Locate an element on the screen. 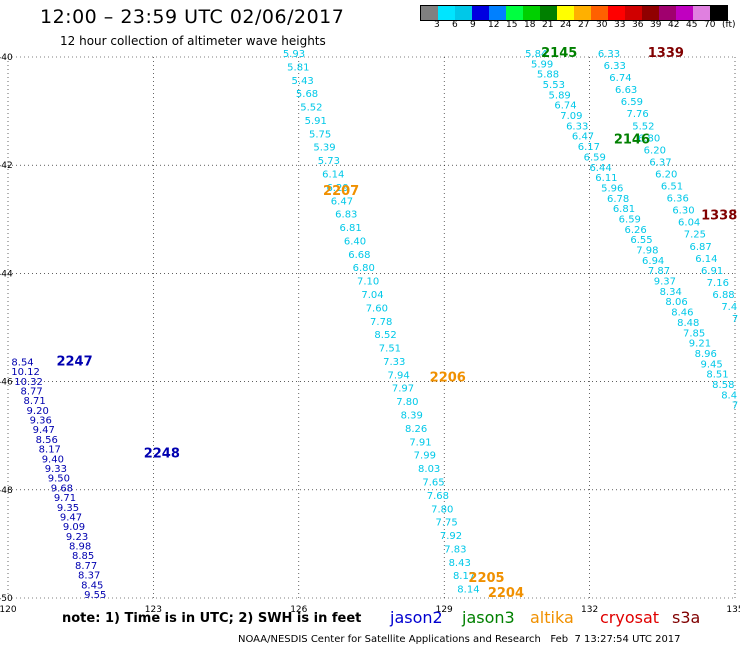 The width and height of the screenshot is (740, 650). wave-height-value: 8.14 is located at coordinates (468, 590).